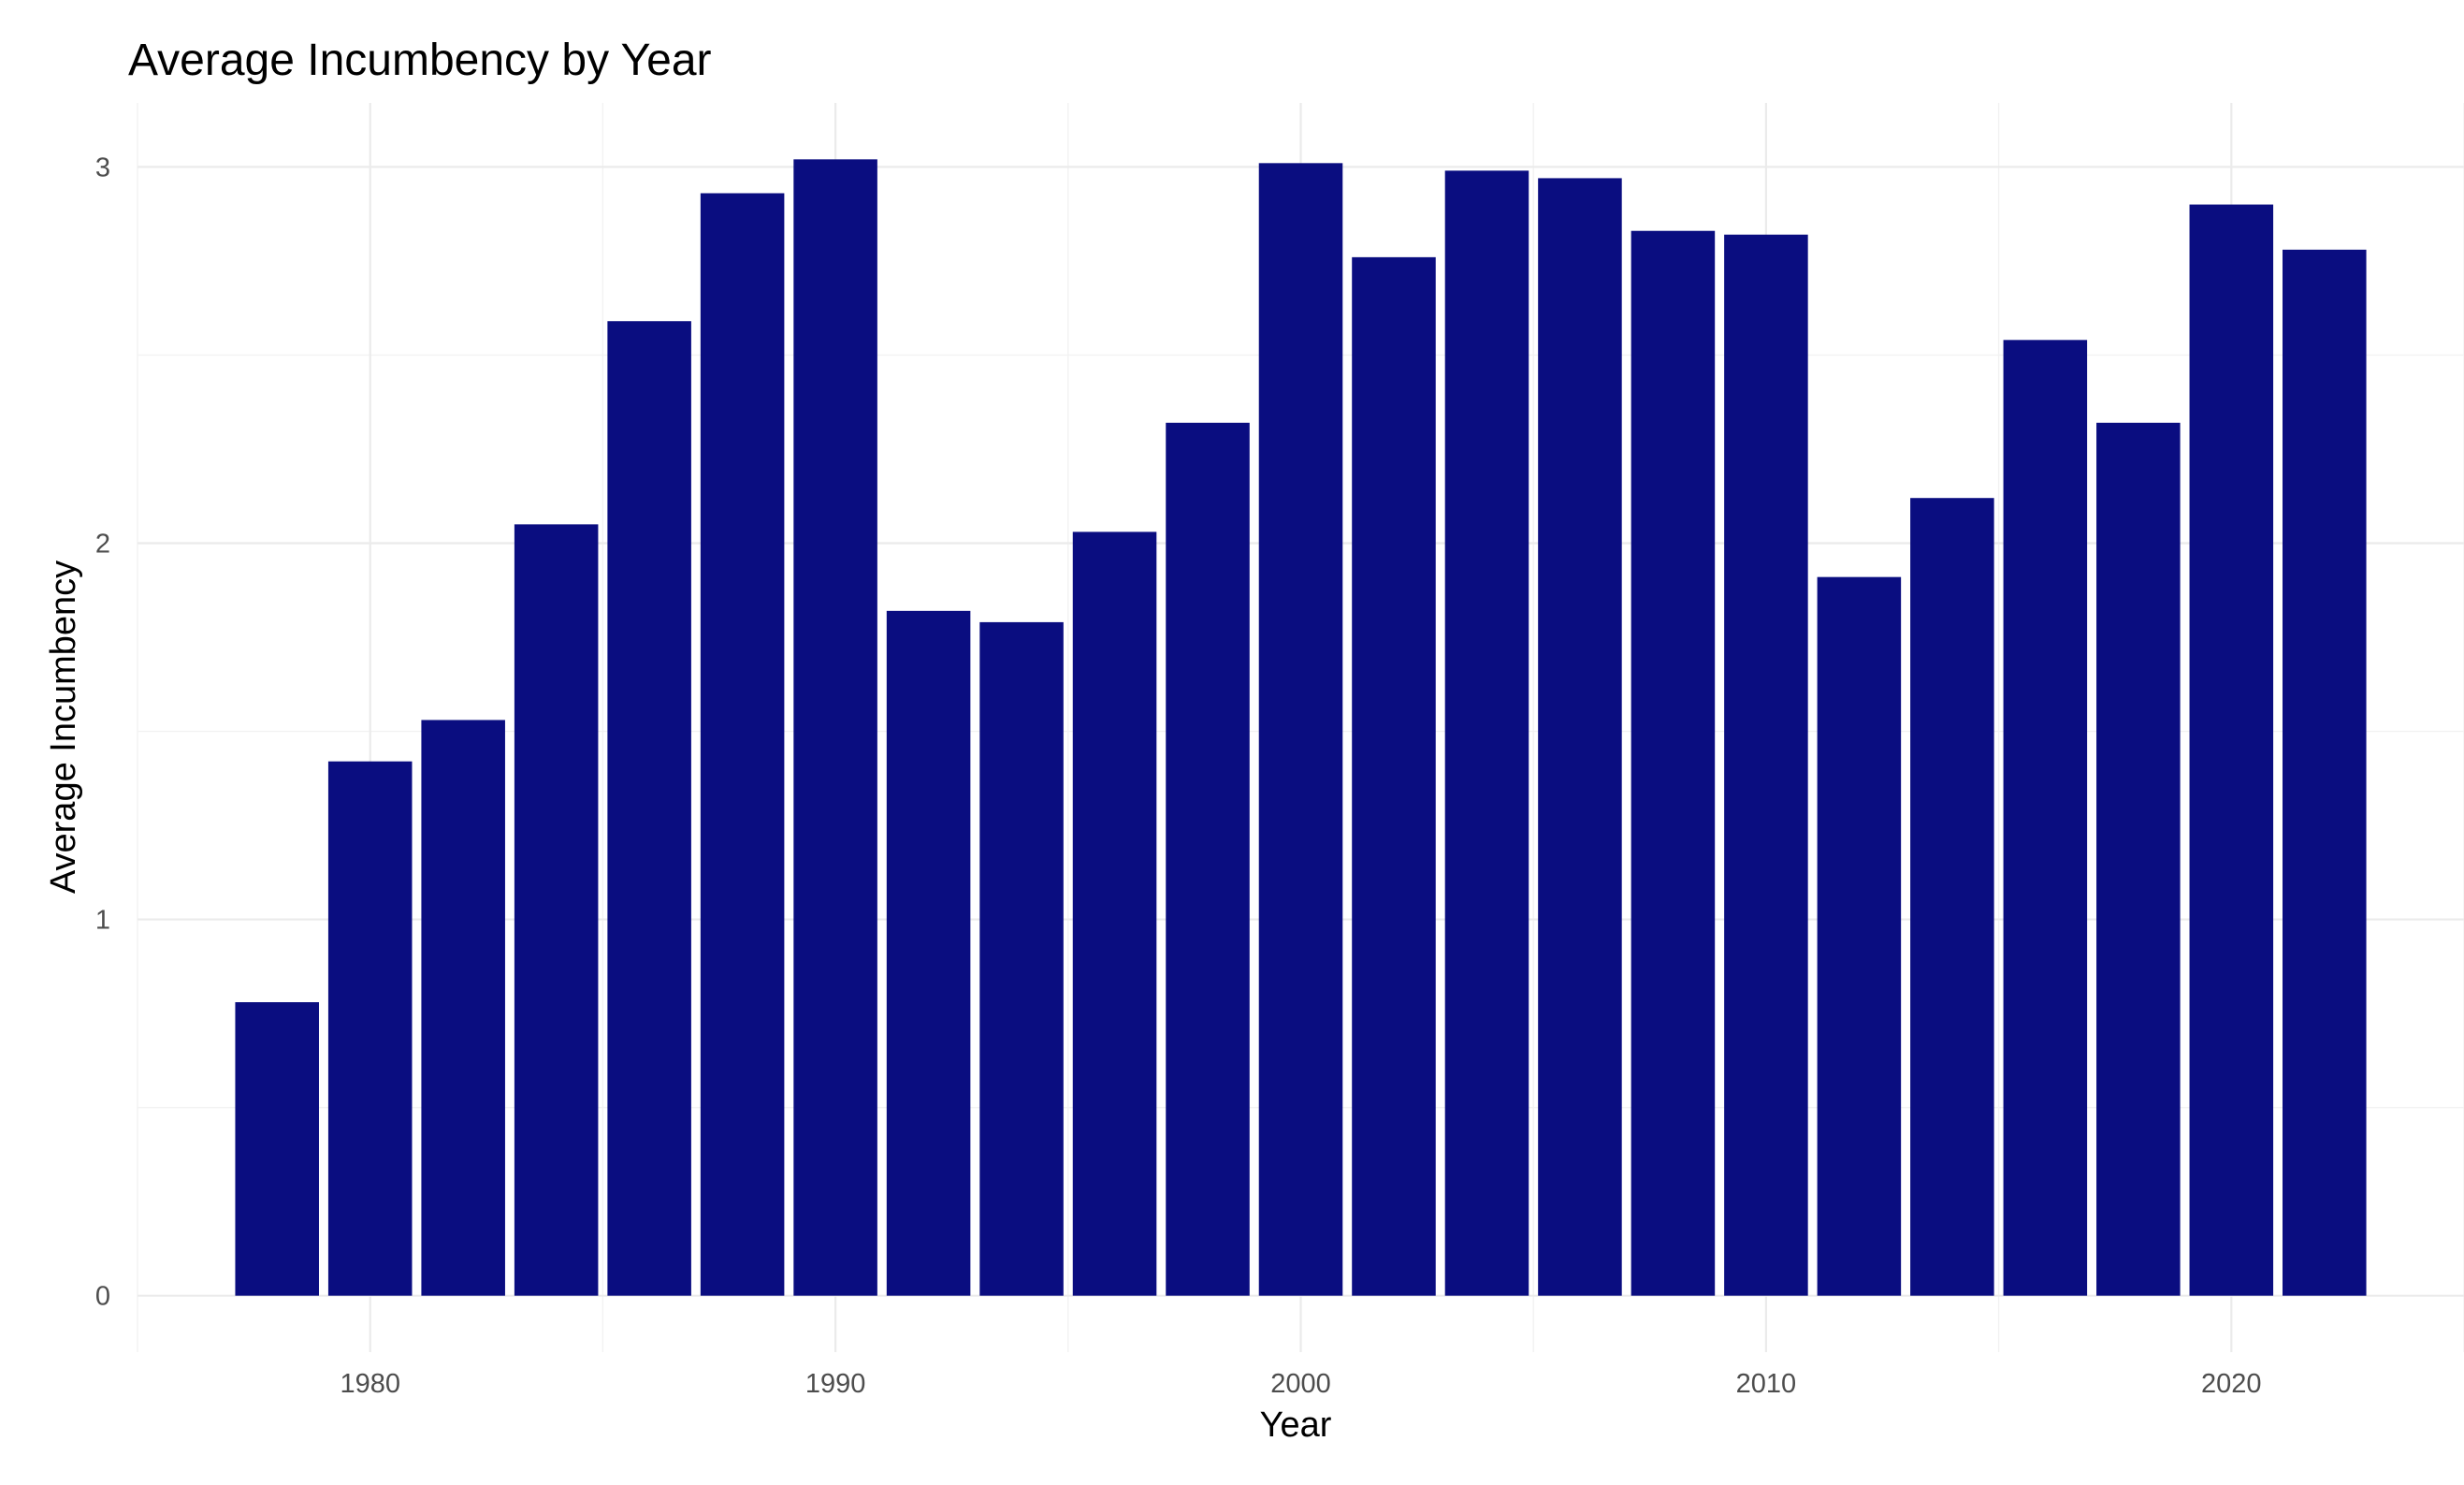  What do you see at coordinates (836, 1384) in the screenshot?
I see `x-tick-label: 1990` at bounding box center [836, 1384].